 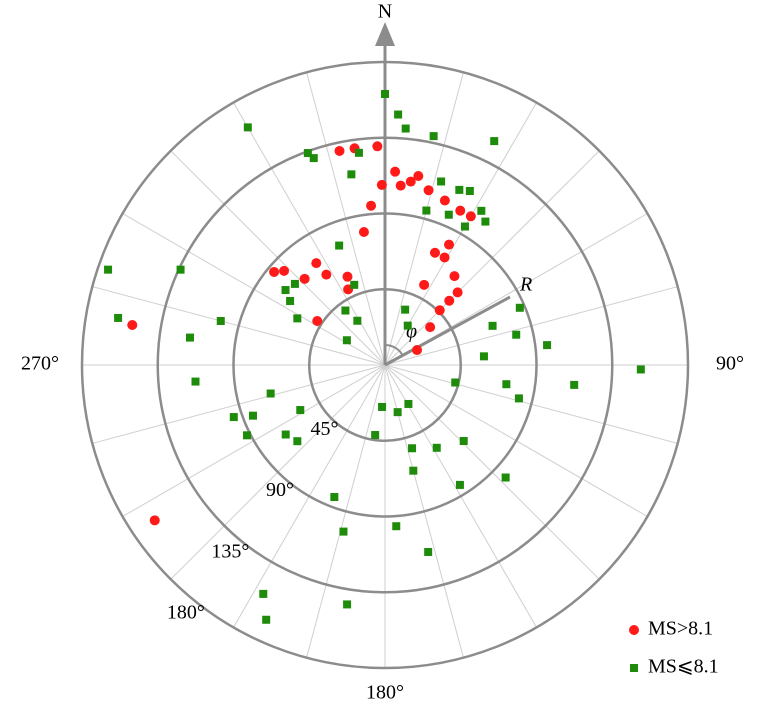 What do you see at coordinates (230, 551) in the screenshot?
I see `r-tick-label: 135°` at bounding box center [230, 551].